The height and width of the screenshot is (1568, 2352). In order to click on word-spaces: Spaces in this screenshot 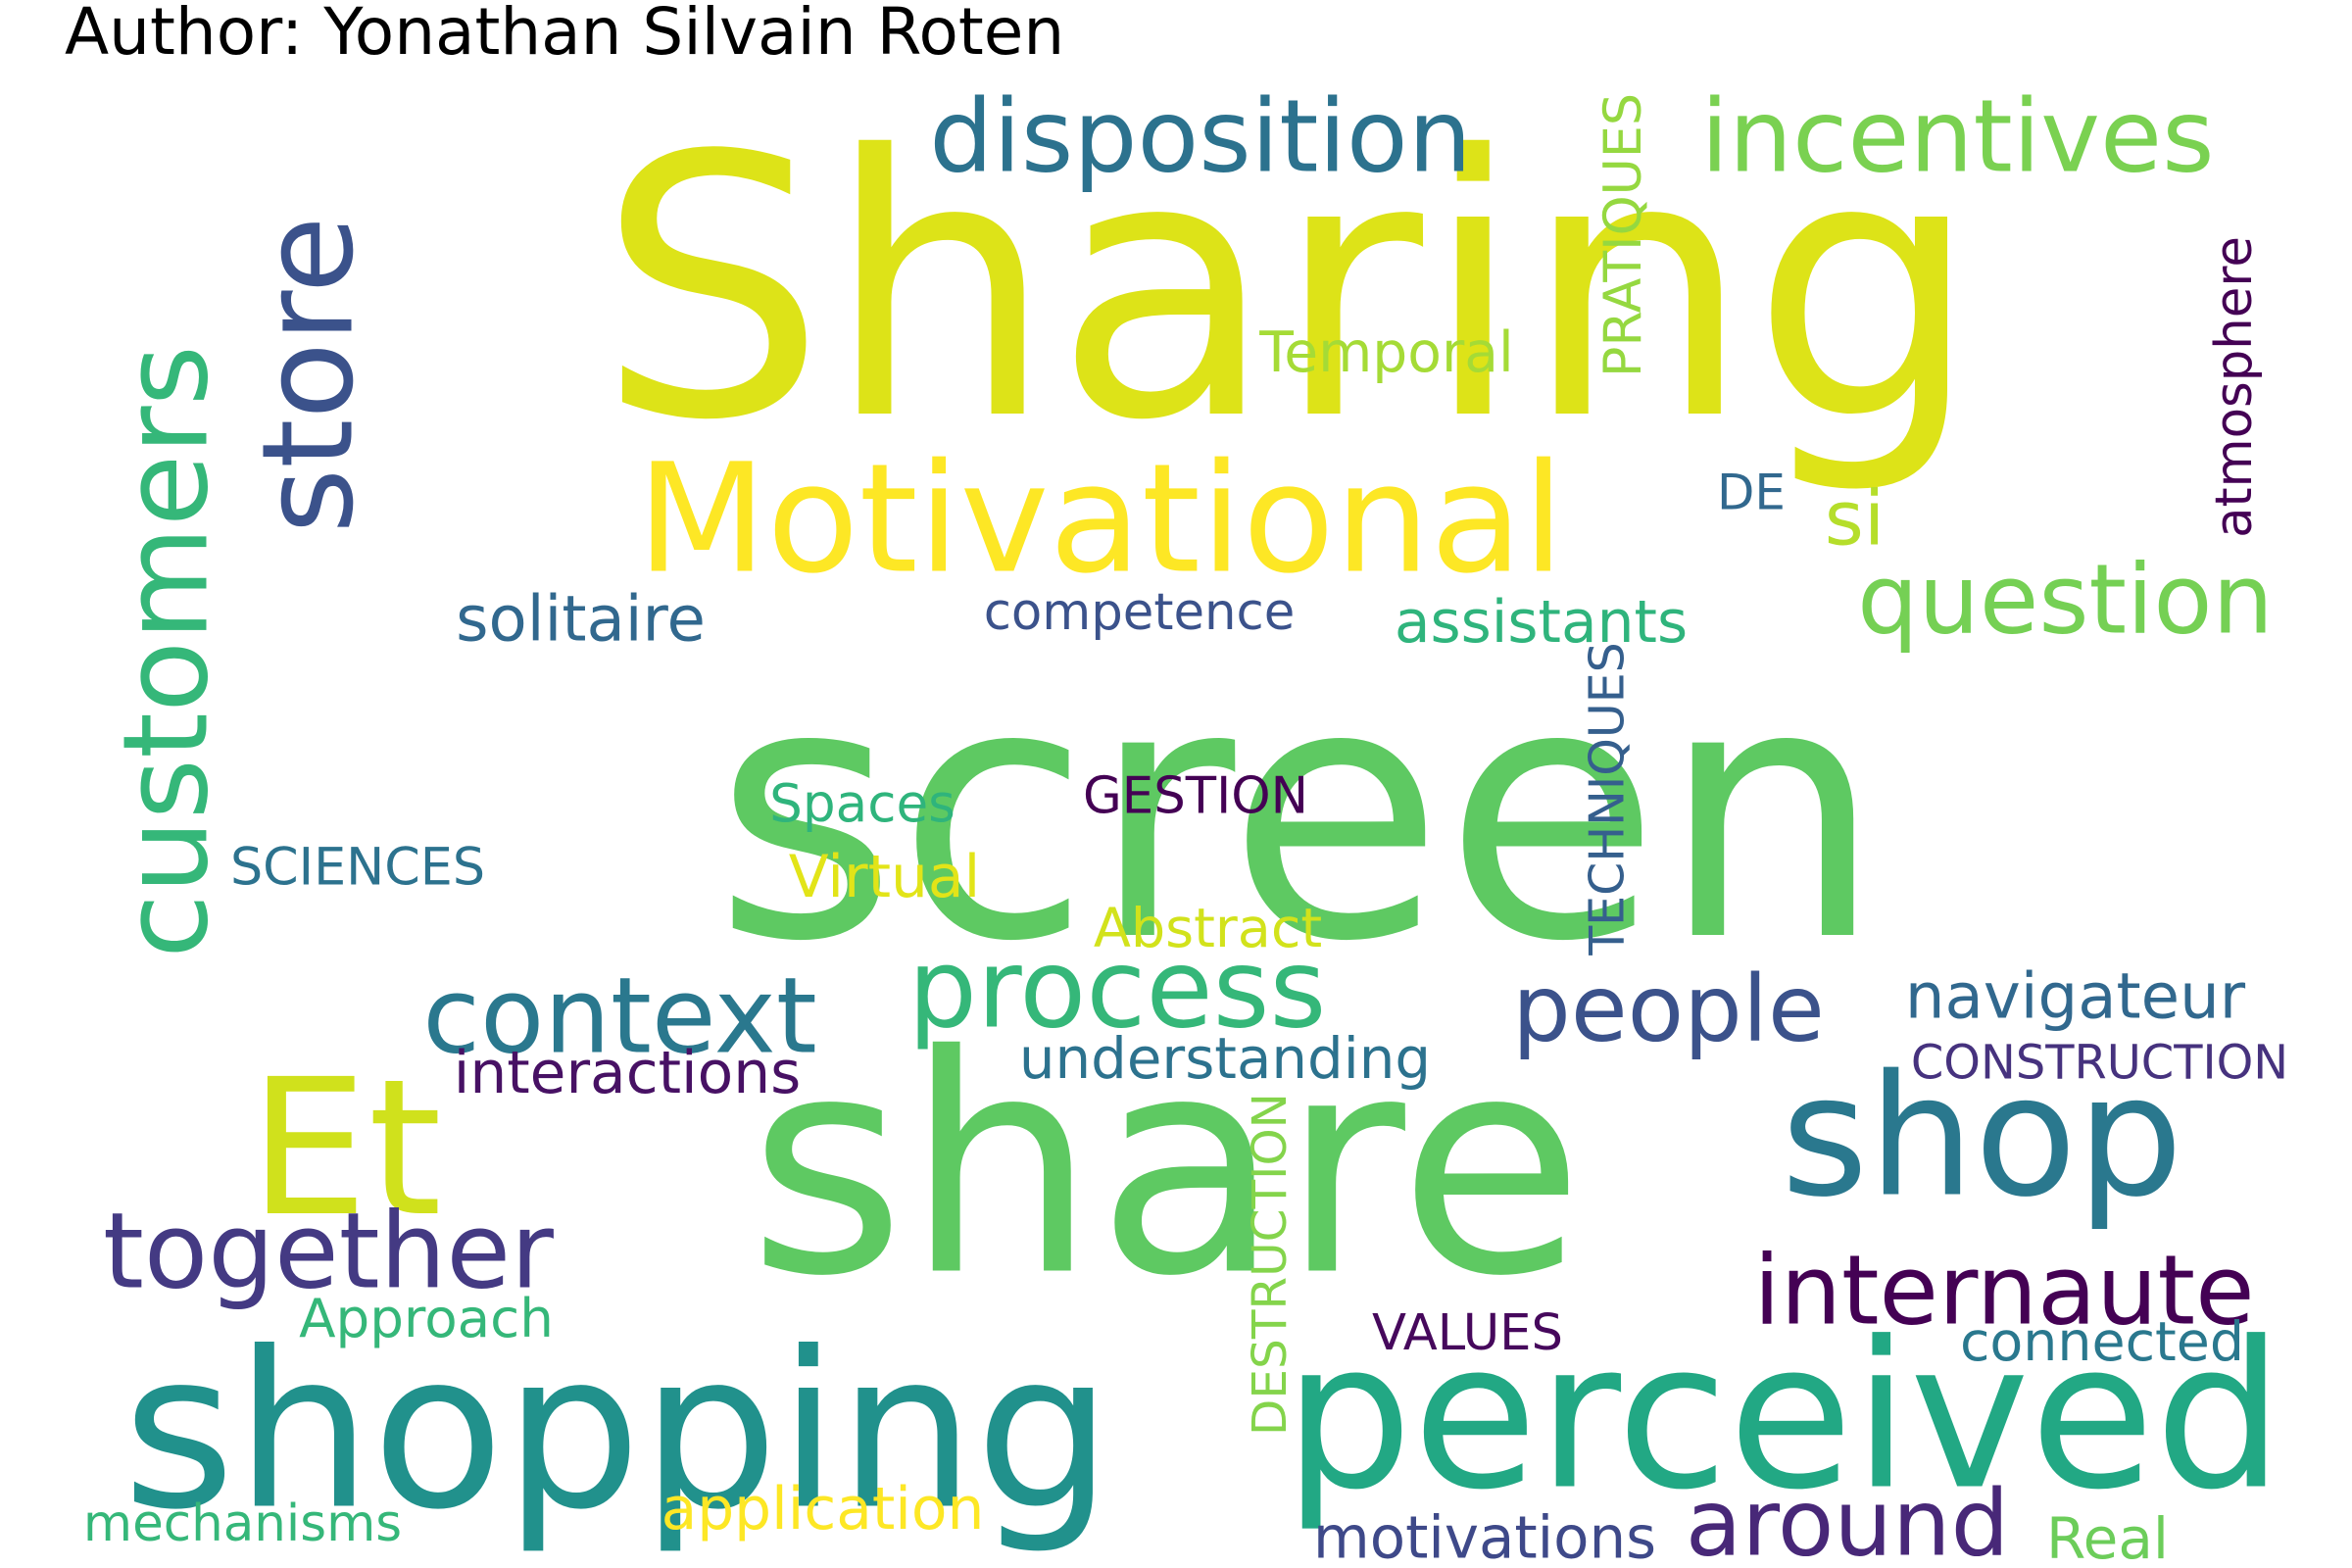, I will do `click(862, 803)`.